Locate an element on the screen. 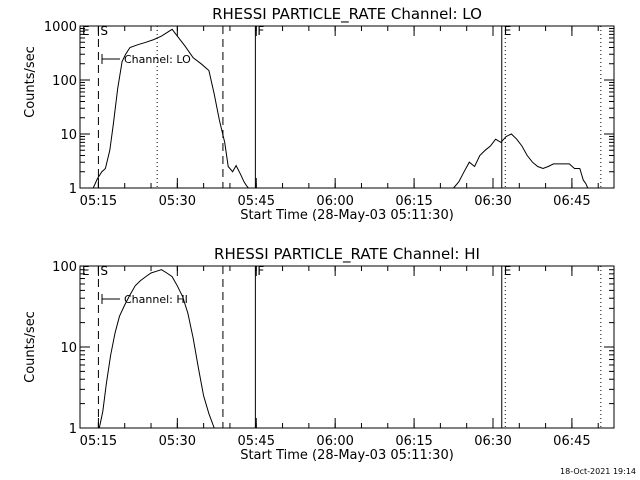  legend-label: Channel: LO is located at coordinates (157, 59).